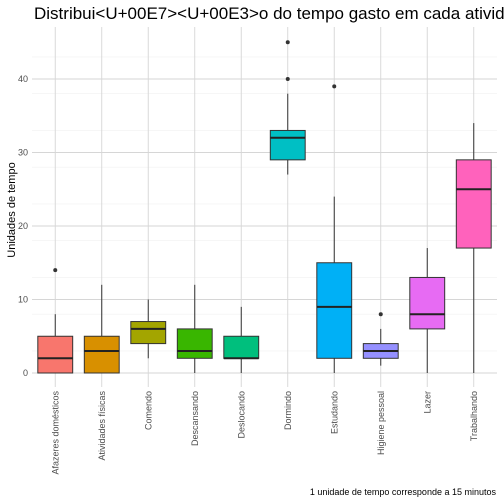 The height and width of the screenshot is (504, 504). Describe the element at coordinates (23, 300) in the screenshot. I see `y-tick-label: 10` at that location.